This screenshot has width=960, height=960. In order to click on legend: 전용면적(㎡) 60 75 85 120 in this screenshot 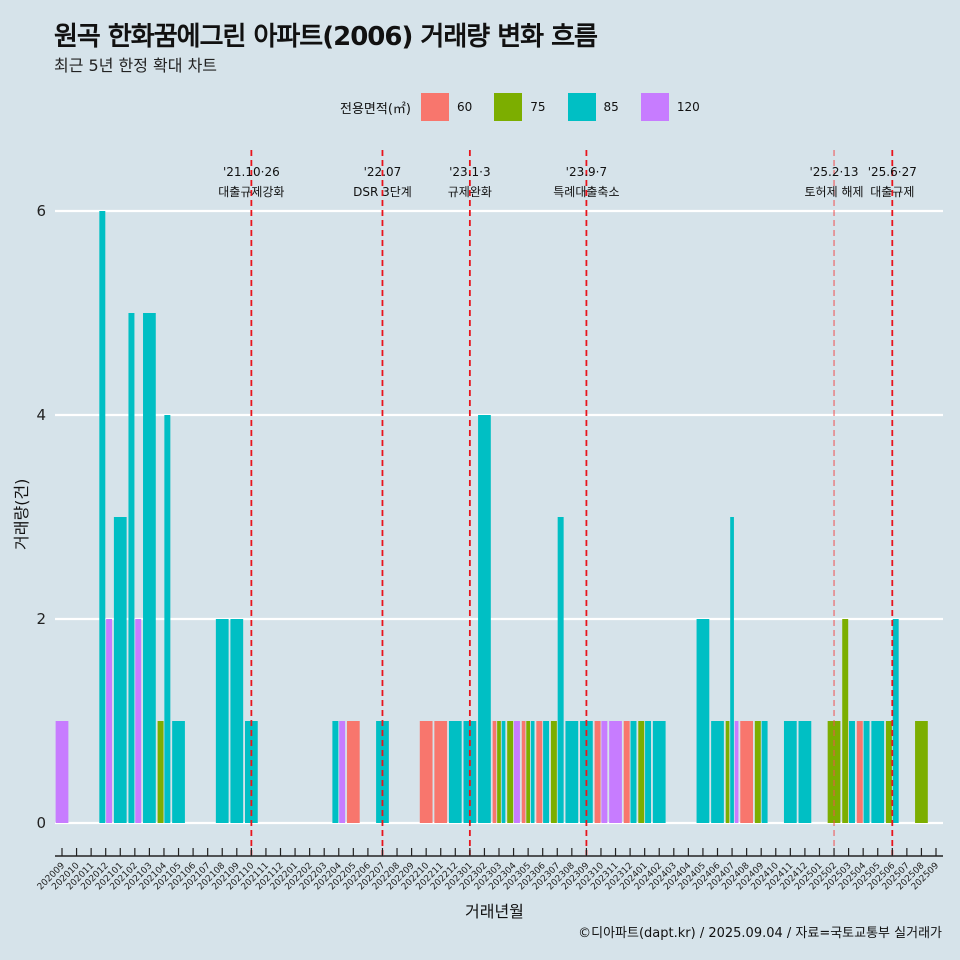, I will do `click(531, 107)`.